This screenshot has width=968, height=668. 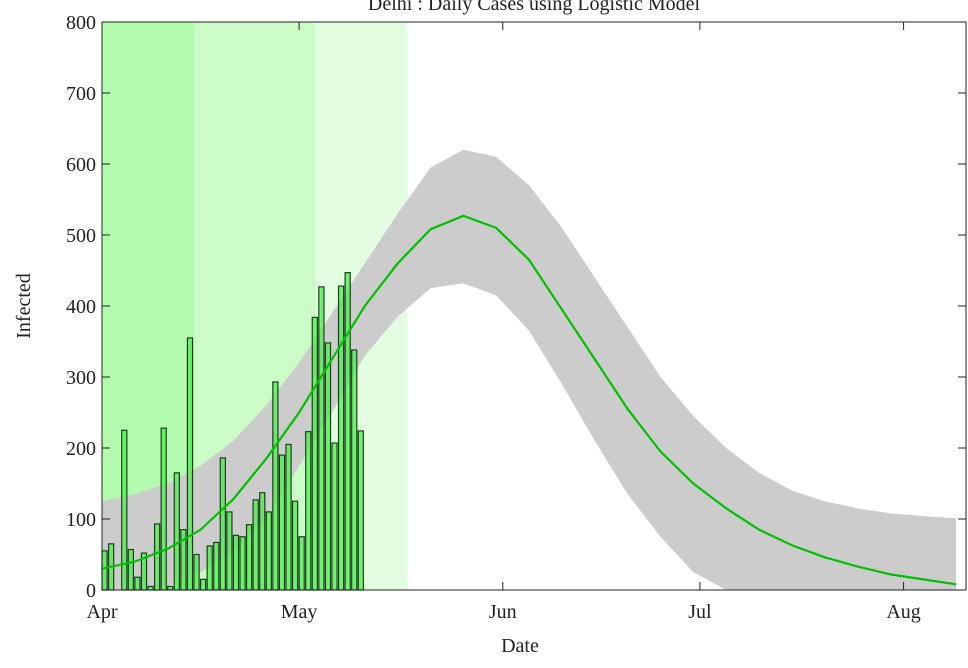 I want to click on x-tick-label: May, so click(x=299, y=612).